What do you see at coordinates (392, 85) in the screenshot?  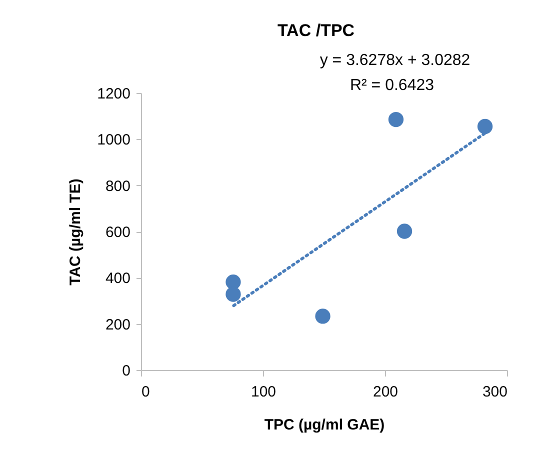 I see `annotation: R² = 0.6423` at bounding box center [392, 85].